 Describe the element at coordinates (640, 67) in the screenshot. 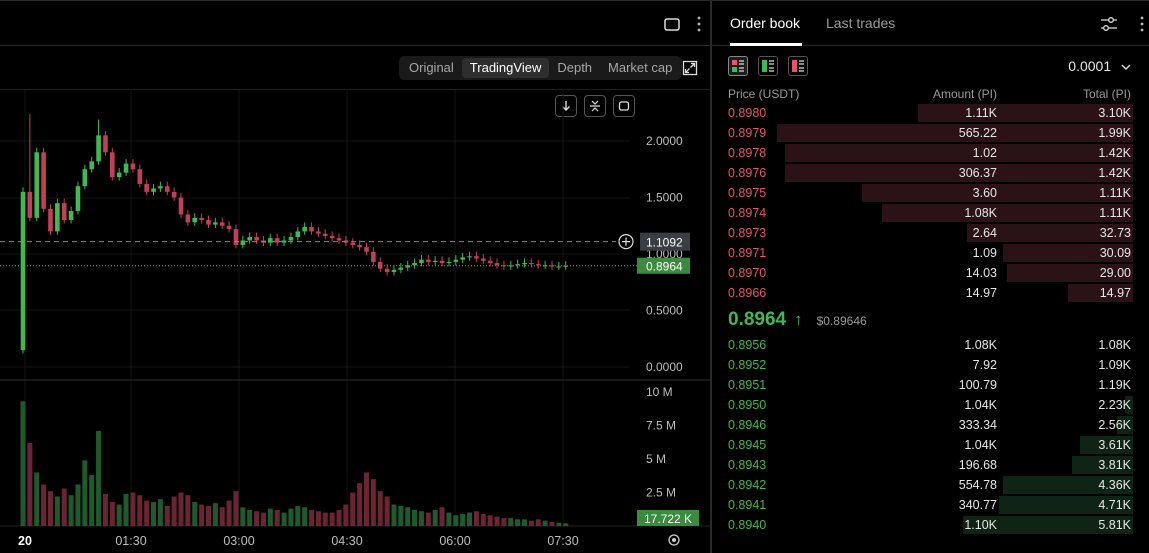

I see `tab-market-cap: Market cap` at that location.